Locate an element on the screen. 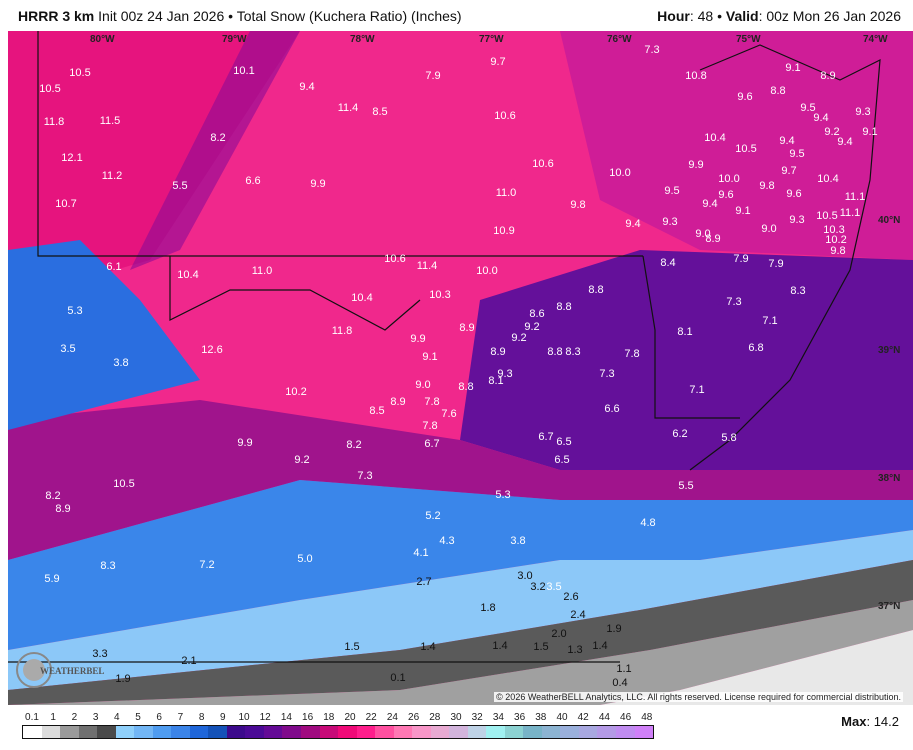 Image resolution: width=913 pixels, height=750 pixels. longitude-label: 76°W is located at coordinates (619, 39).